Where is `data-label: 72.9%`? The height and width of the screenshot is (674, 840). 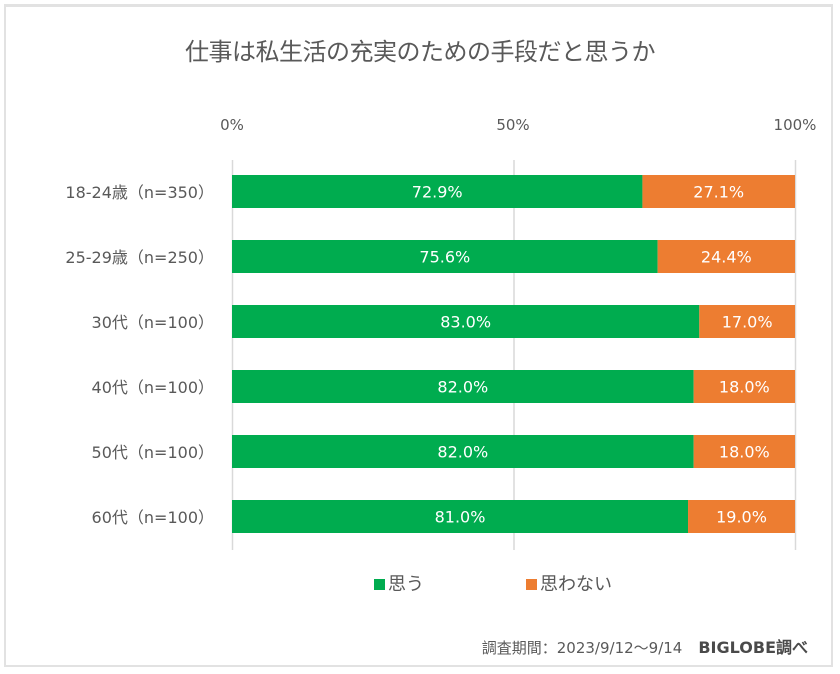
data-label: 72.9% is located at coordinates (437, 192).